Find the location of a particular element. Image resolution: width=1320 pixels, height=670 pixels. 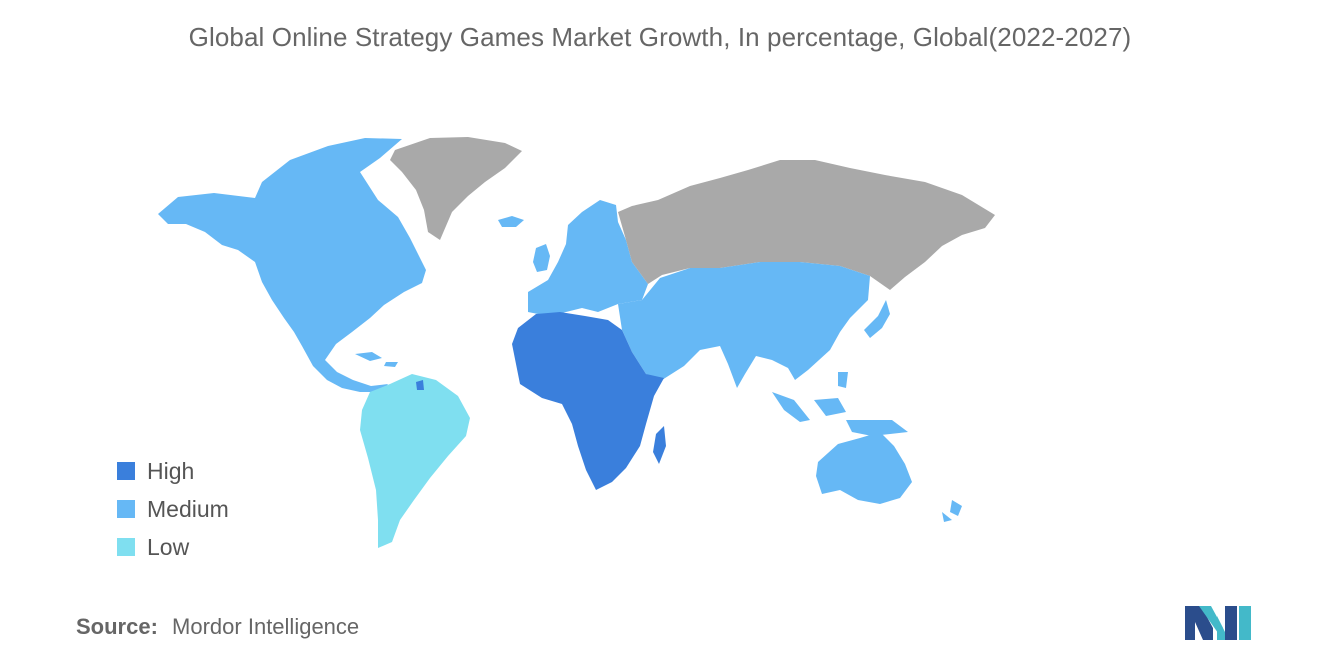

legend-swatch-low is located at coordinates (126, 547).